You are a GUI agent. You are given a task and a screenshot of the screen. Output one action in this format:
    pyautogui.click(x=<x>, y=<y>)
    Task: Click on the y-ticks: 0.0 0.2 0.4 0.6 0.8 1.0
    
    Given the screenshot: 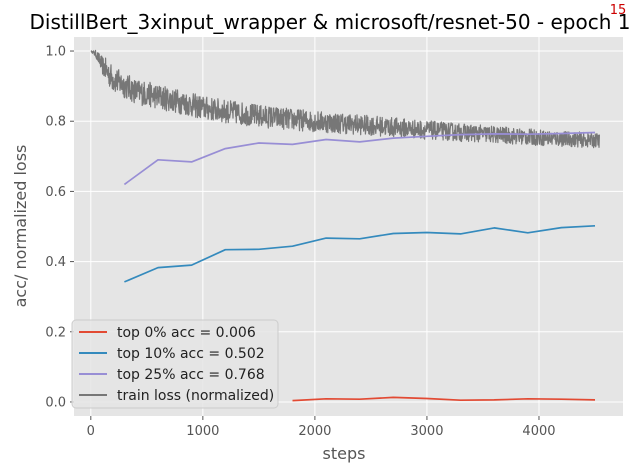 What is the action you would take?
    pyautogui.click(x=59, y=227)
    